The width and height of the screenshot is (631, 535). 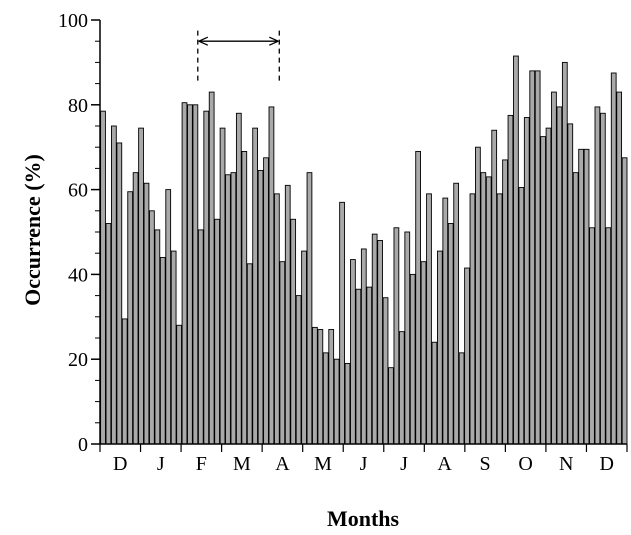 I want to click on annotation-arrow-right-head, so click(x=274, y=41).